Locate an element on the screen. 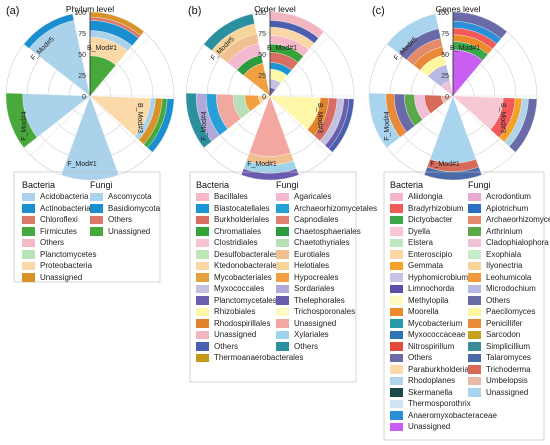 Image resolution: width=550 pixels, height=445 pixels. legend-item-xylariales: Xylariales is located at coordinates (326, 335).